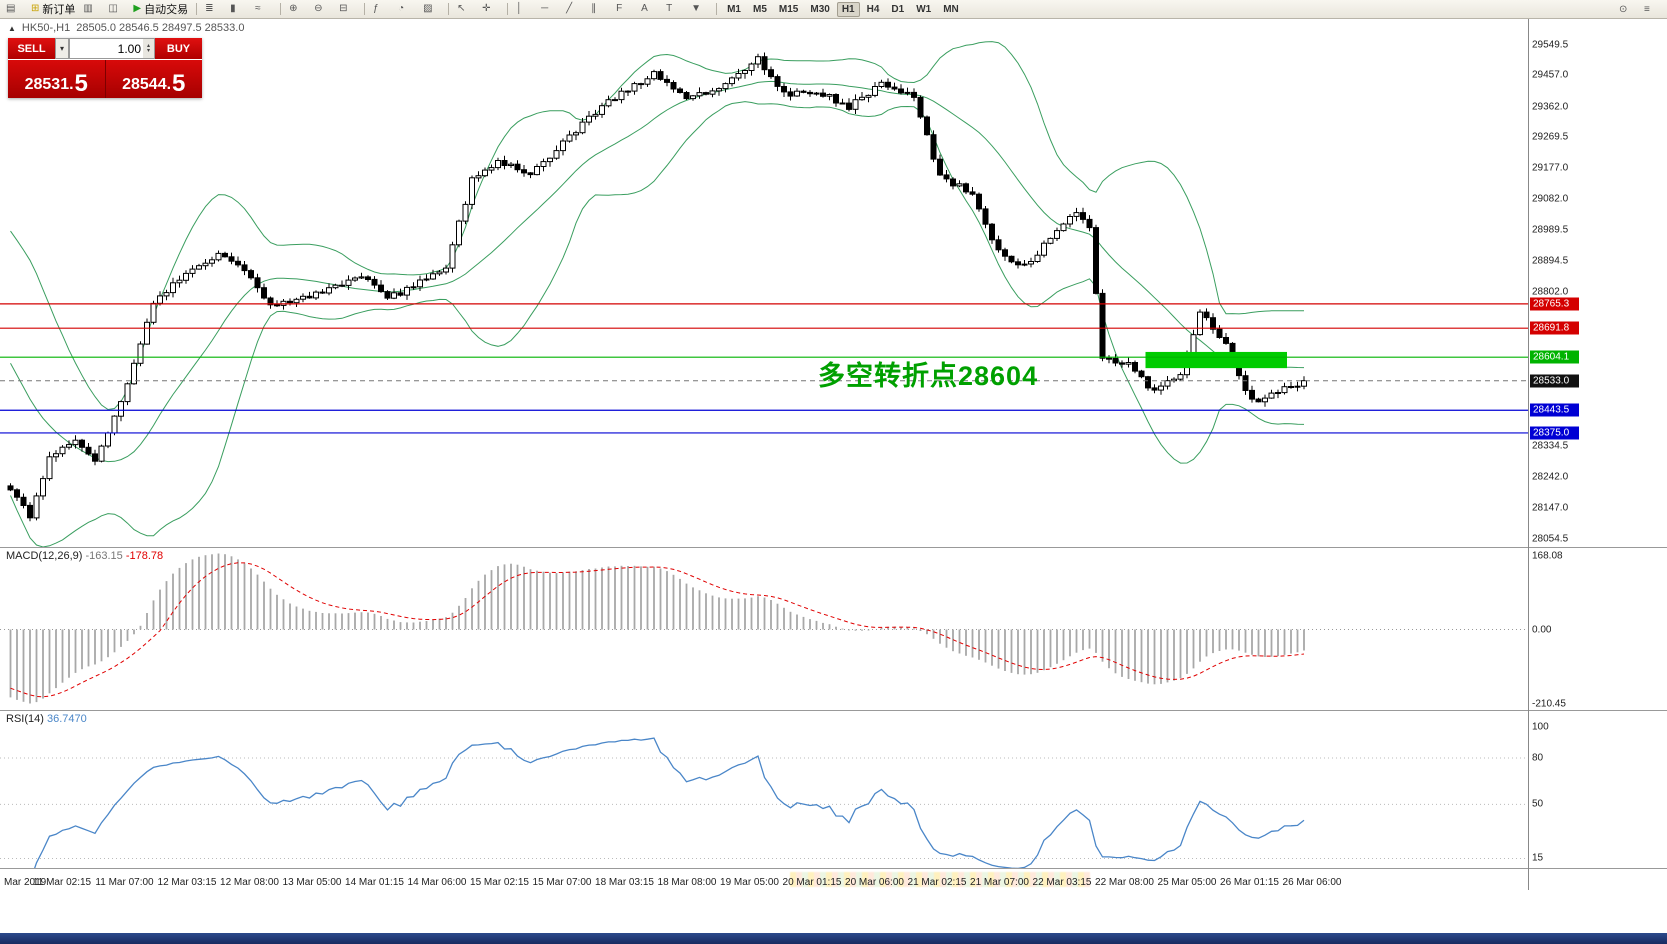  Describe the element at coordinates (166, 10) in the screenshot. I see `autotrade-button-label: 自动交易` at that location.